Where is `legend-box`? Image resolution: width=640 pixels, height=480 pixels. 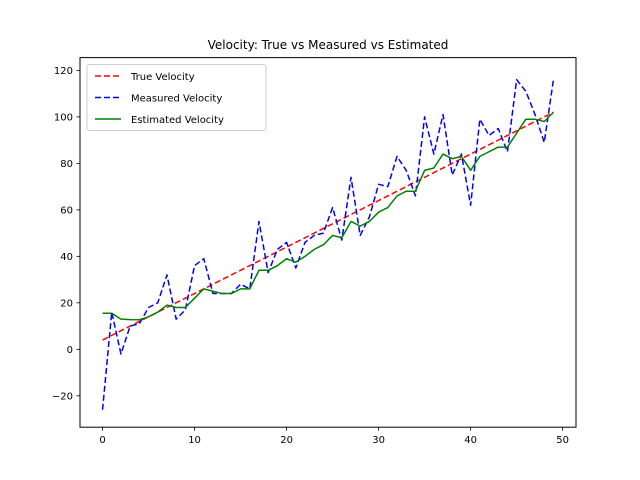 legend-box is located at coordinates (176, 97).